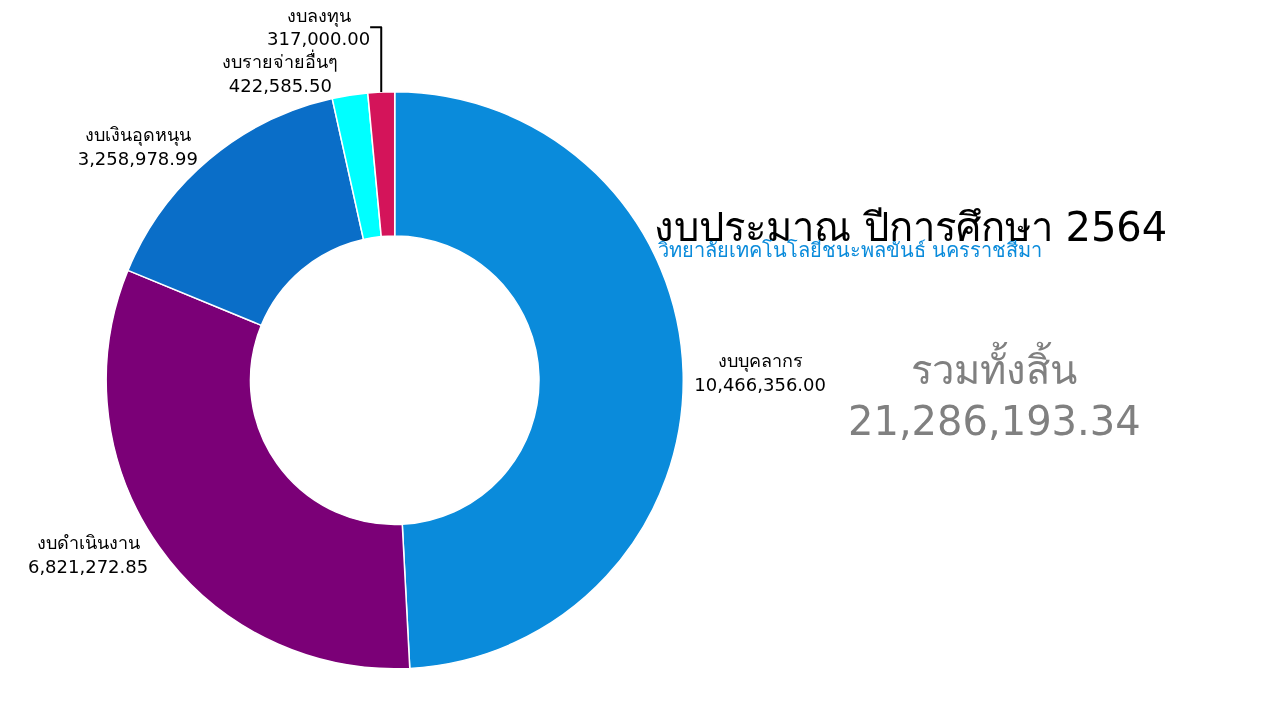 This screenshot has width=1280, height=720. Describe the element at coordinates (994, 367) in the screenshot. I see `text: รวมทั้งสิ้น` at that location.